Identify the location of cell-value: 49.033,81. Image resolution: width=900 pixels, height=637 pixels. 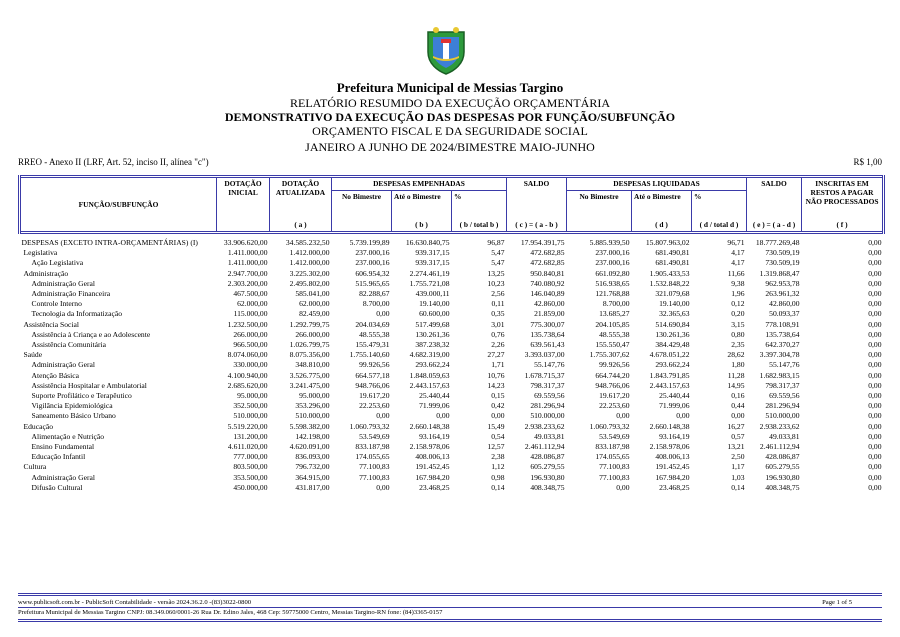
(784, 436).